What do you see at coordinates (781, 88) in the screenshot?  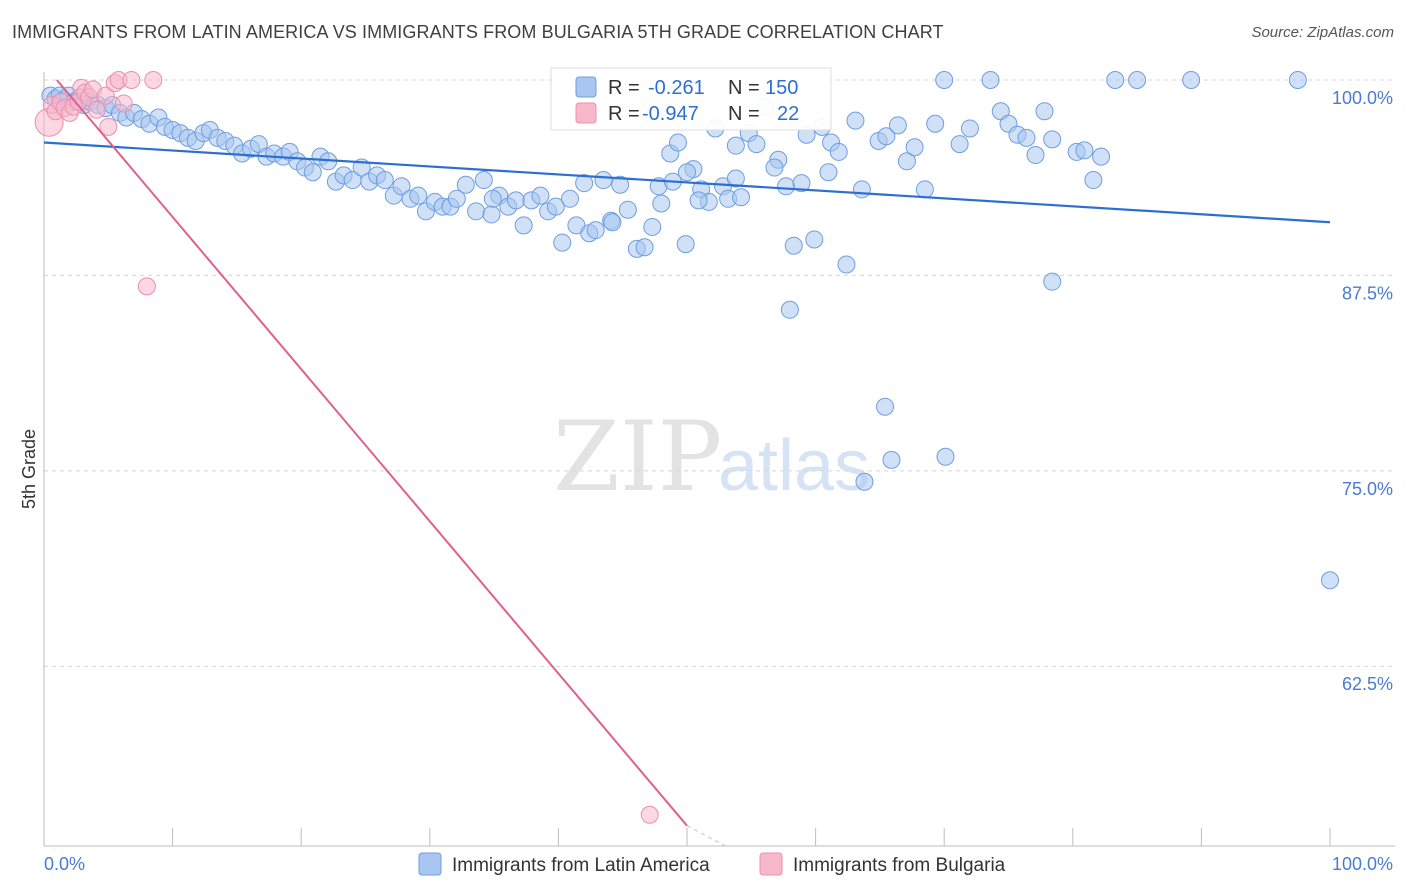 I see `legend-n-value-1: 150` at bounding box center [781, 88].